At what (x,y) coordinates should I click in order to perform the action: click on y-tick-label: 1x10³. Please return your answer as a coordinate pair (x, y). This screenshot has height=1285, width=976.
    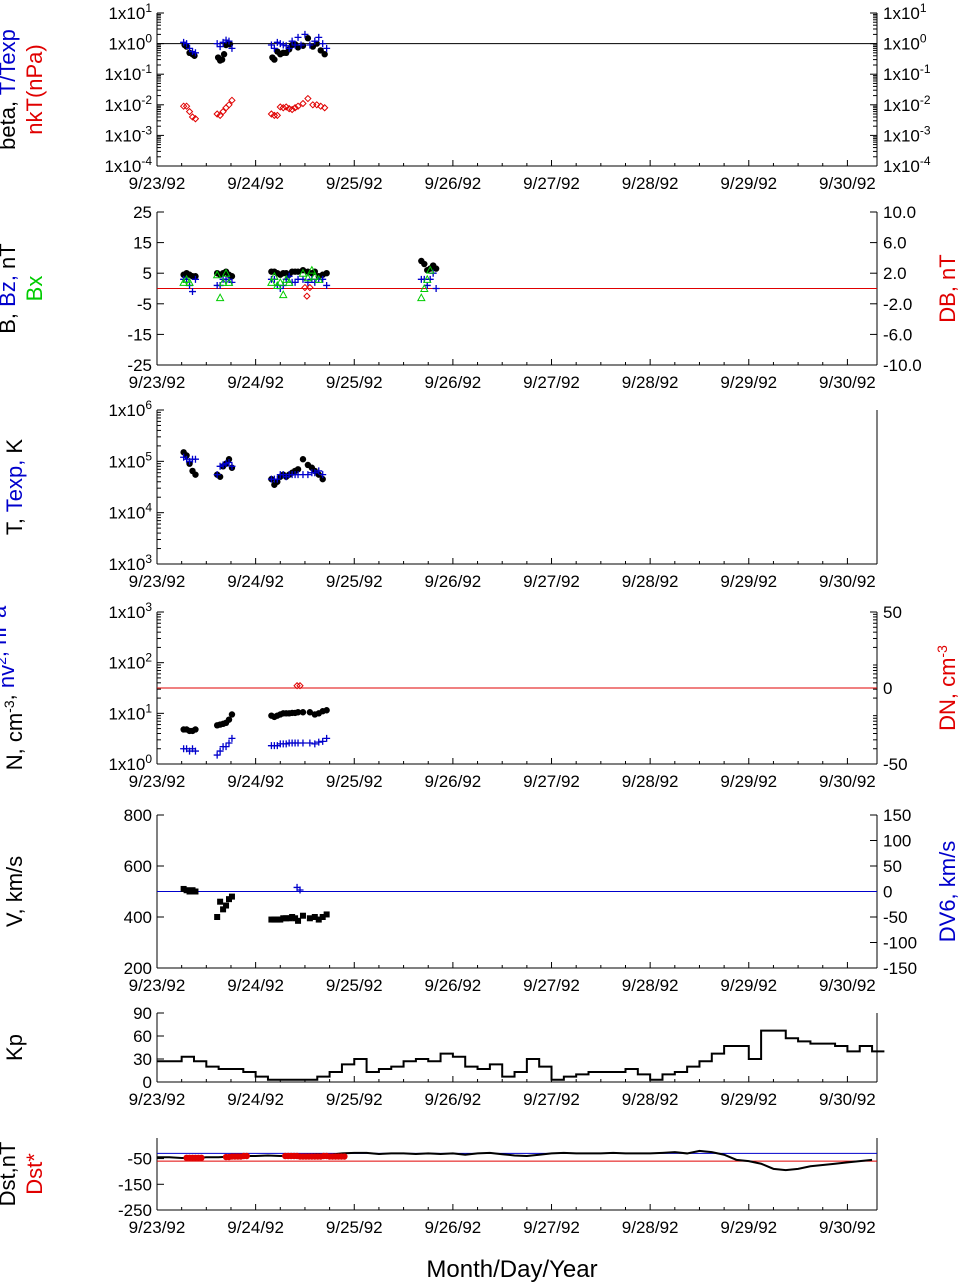
    Looking at the image, I should click on (130, 563).